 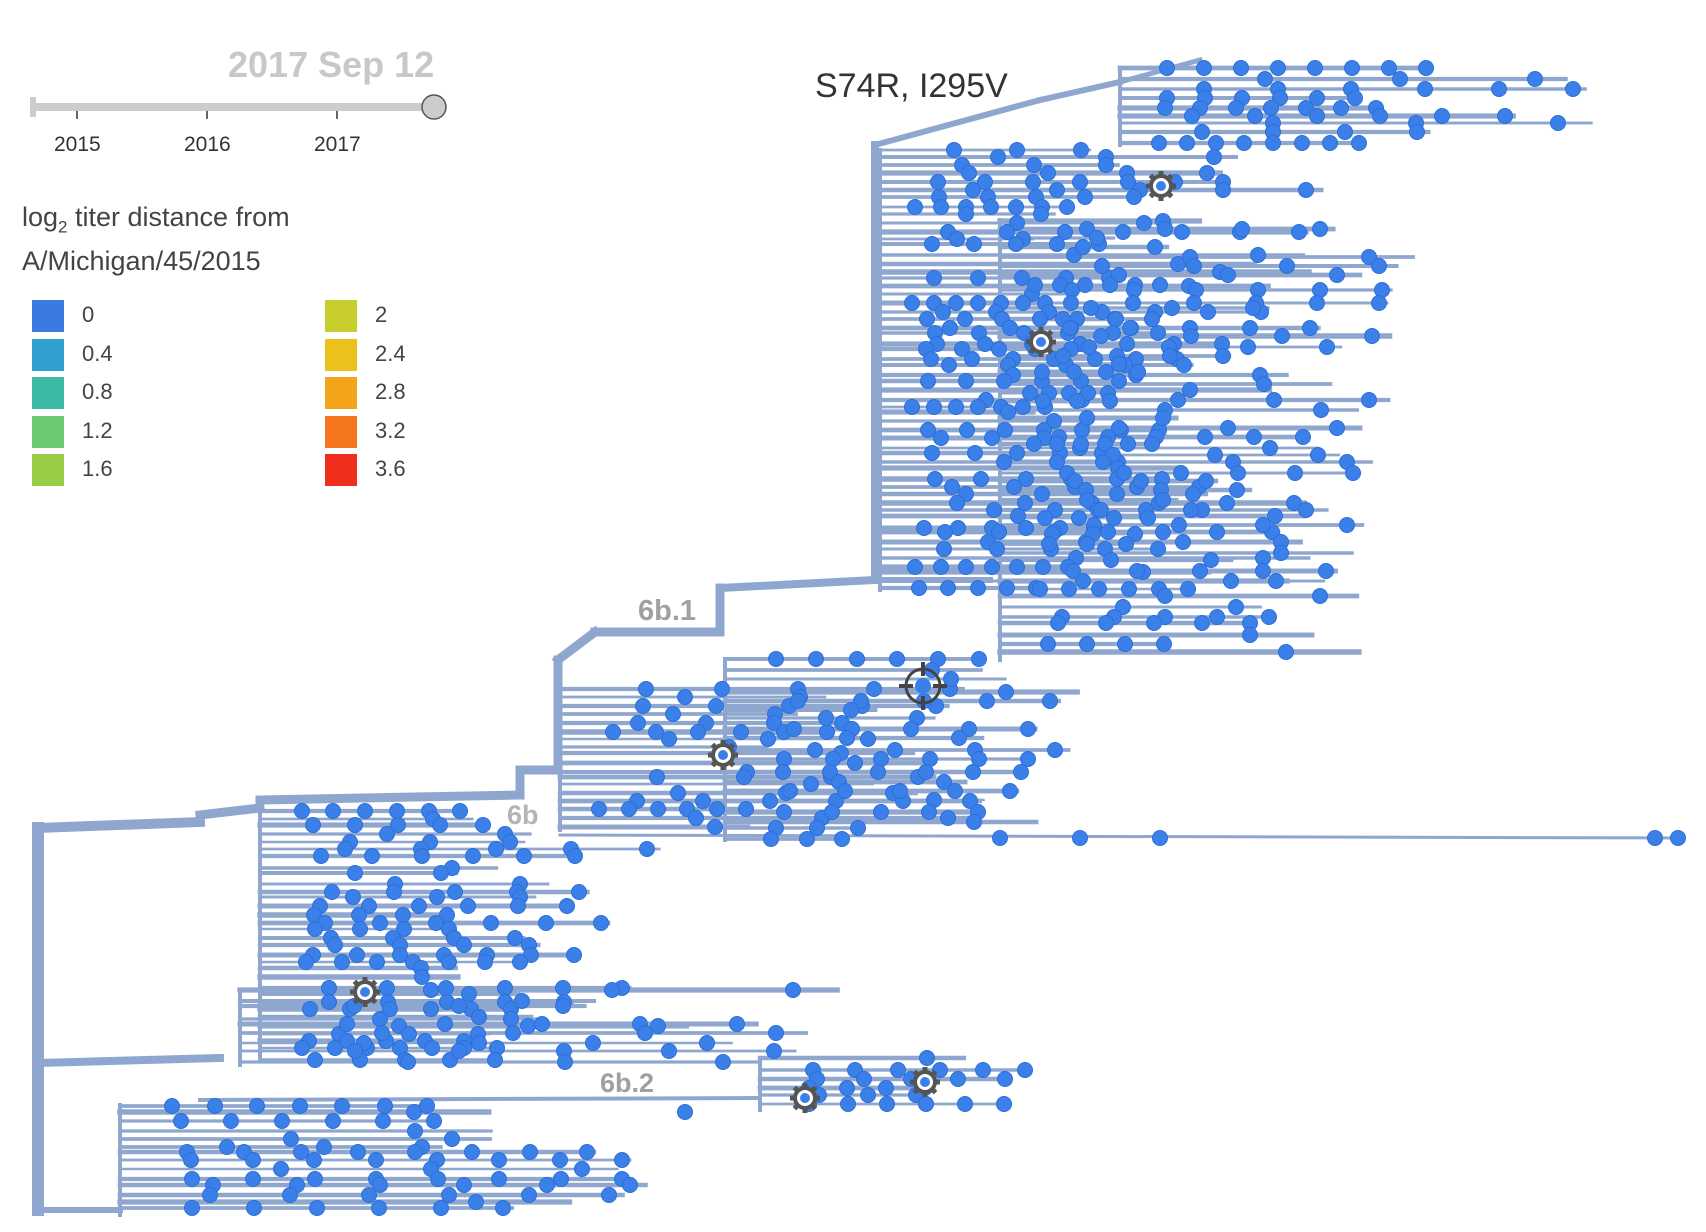 What do you see at coordinates (250, 115) in the screenshot?
I see `date-slider` at bounding box center [250, 115].